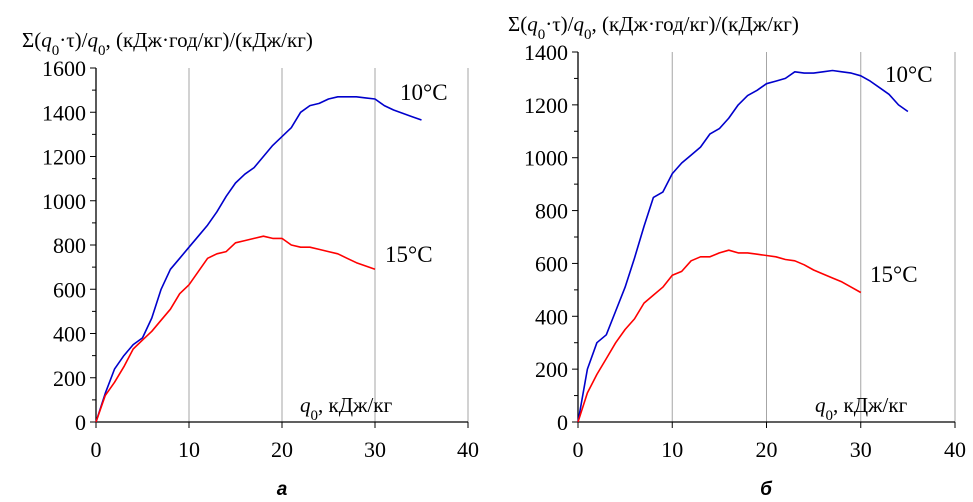 This screenshot has width=973, height=502. Describe the element at coordinates (282, 489) in the screenshot. I see `panel-label: а` at that location.